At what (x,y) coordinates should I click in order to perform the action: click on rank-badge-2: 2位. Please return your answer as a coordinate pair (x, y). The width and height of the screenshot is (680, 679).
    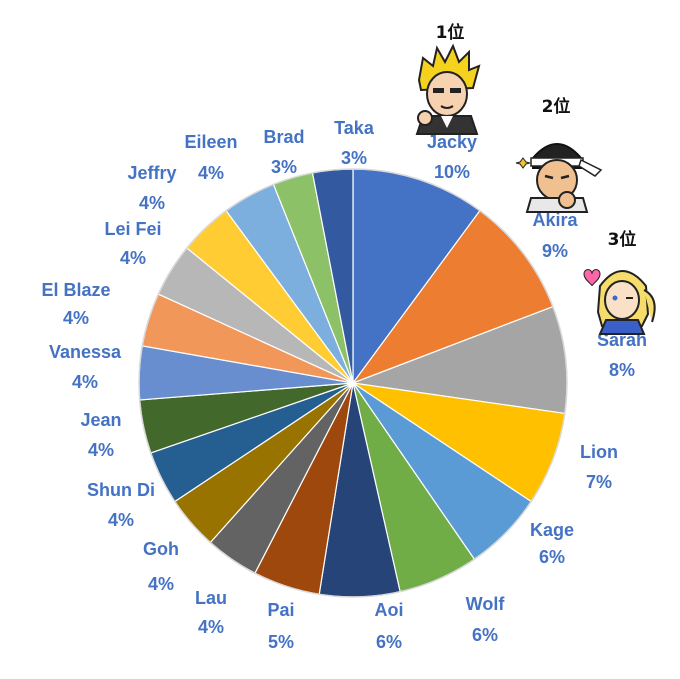
    Looking at the image, I should click on (556, 106).